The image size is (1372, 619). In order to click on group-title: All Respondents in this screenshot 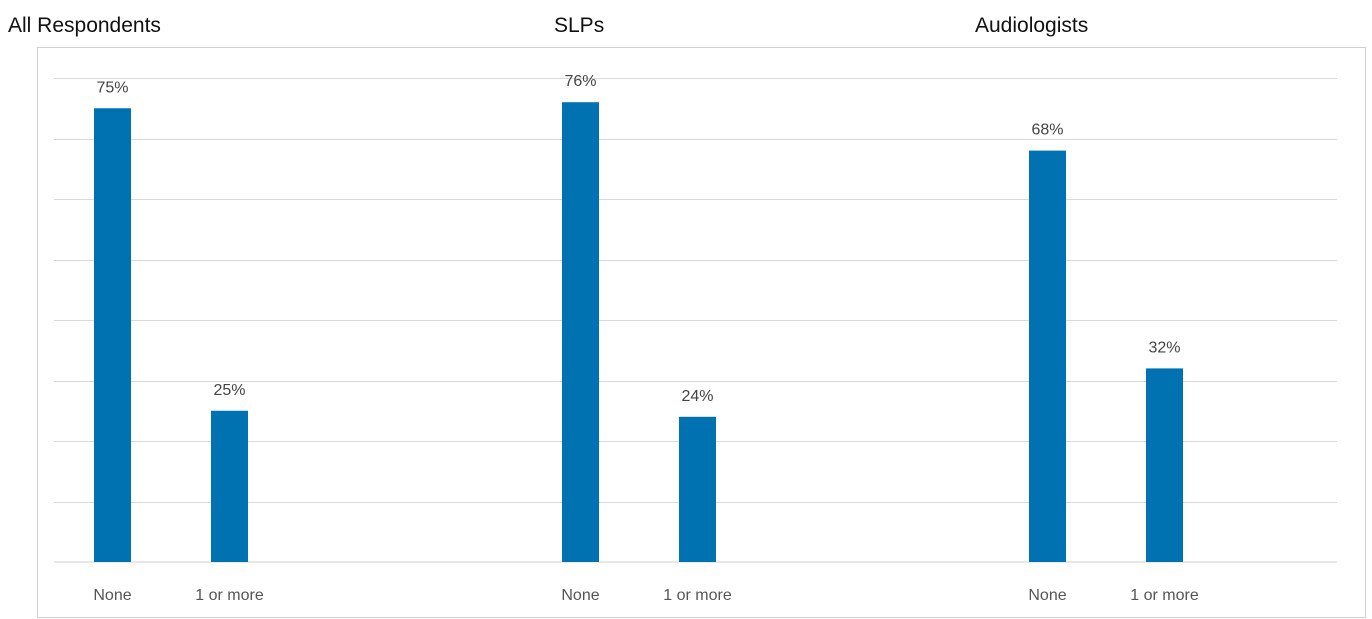, I will do `click(84, 25)`.